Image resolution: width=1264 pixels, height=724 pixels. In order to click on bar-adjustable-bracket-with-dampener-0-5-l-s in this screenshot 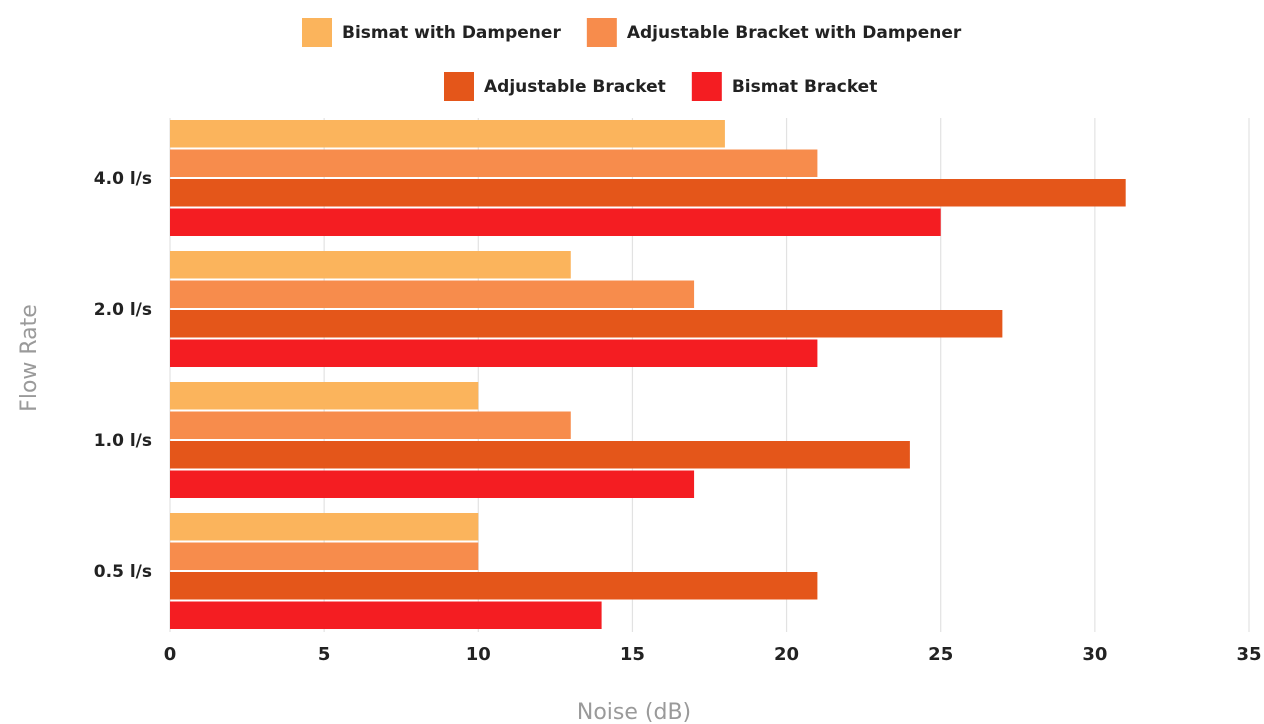, I will do `click(324, 556)`.